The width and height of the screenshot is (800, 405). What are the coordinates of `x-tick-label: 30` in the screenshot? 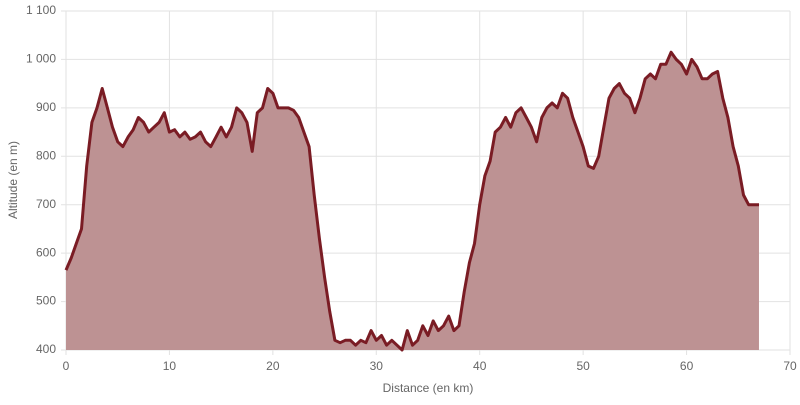 It's located at (377, 366).